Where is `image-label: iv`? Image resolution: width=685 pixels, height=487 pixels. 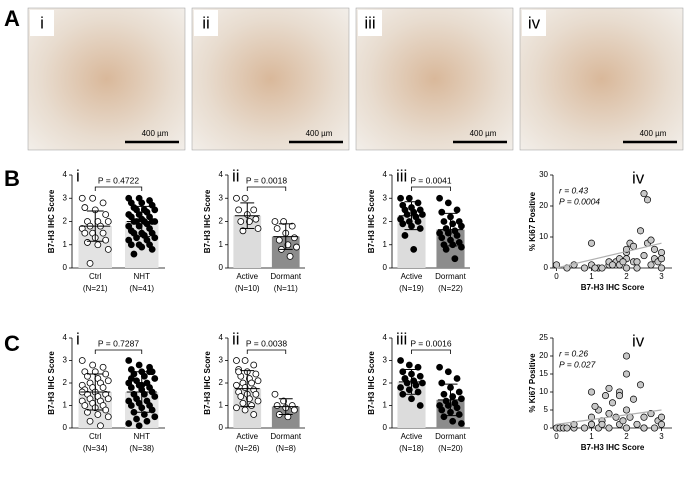 image-label: iv is located at coordinates (534, 22).